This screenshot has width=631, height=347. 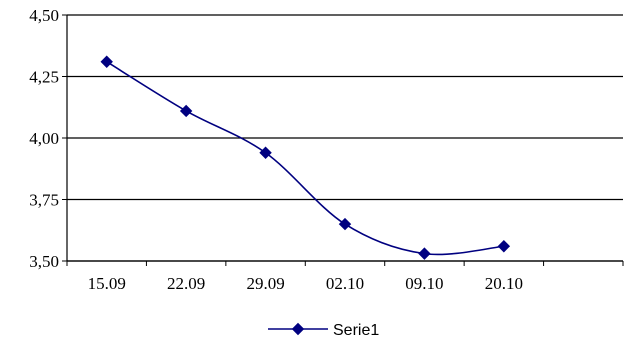 I want to click on x-axis-tick-labels: 15.09 22.09 29.09 02.10 09.10 20.10, so click(x=305, y=283).